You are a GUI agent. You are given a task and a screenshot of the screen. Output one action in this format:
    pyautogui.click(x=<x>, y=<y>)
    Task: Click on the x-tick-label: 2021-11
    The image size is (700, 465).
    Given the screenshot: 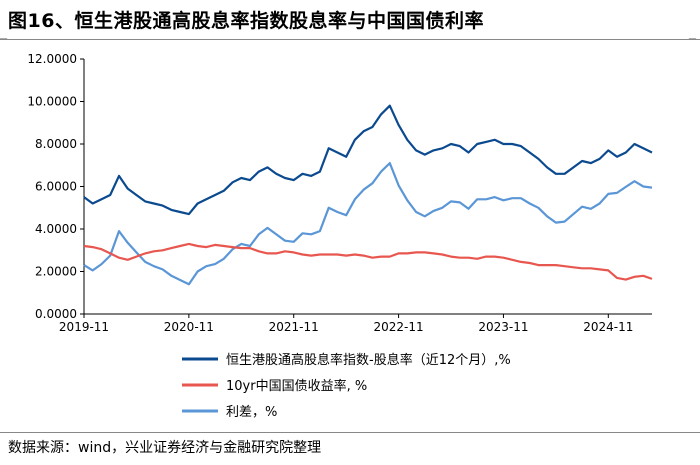 What is the action you would take?
    pyautogui.click(x=294, y=327)
    